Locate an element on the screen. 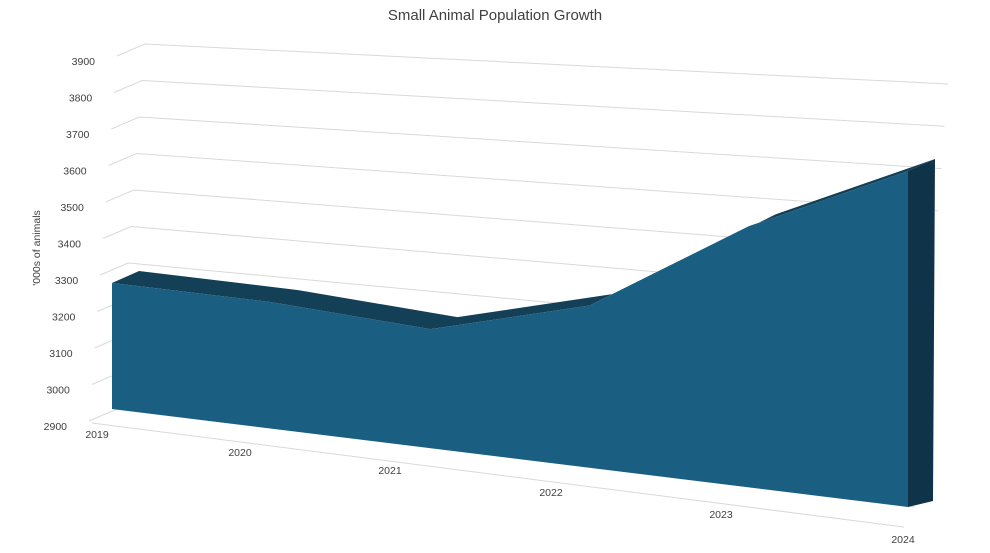 The image size is (990, 553). y-tick-label: 3700 is located at coordinates (78, 135).